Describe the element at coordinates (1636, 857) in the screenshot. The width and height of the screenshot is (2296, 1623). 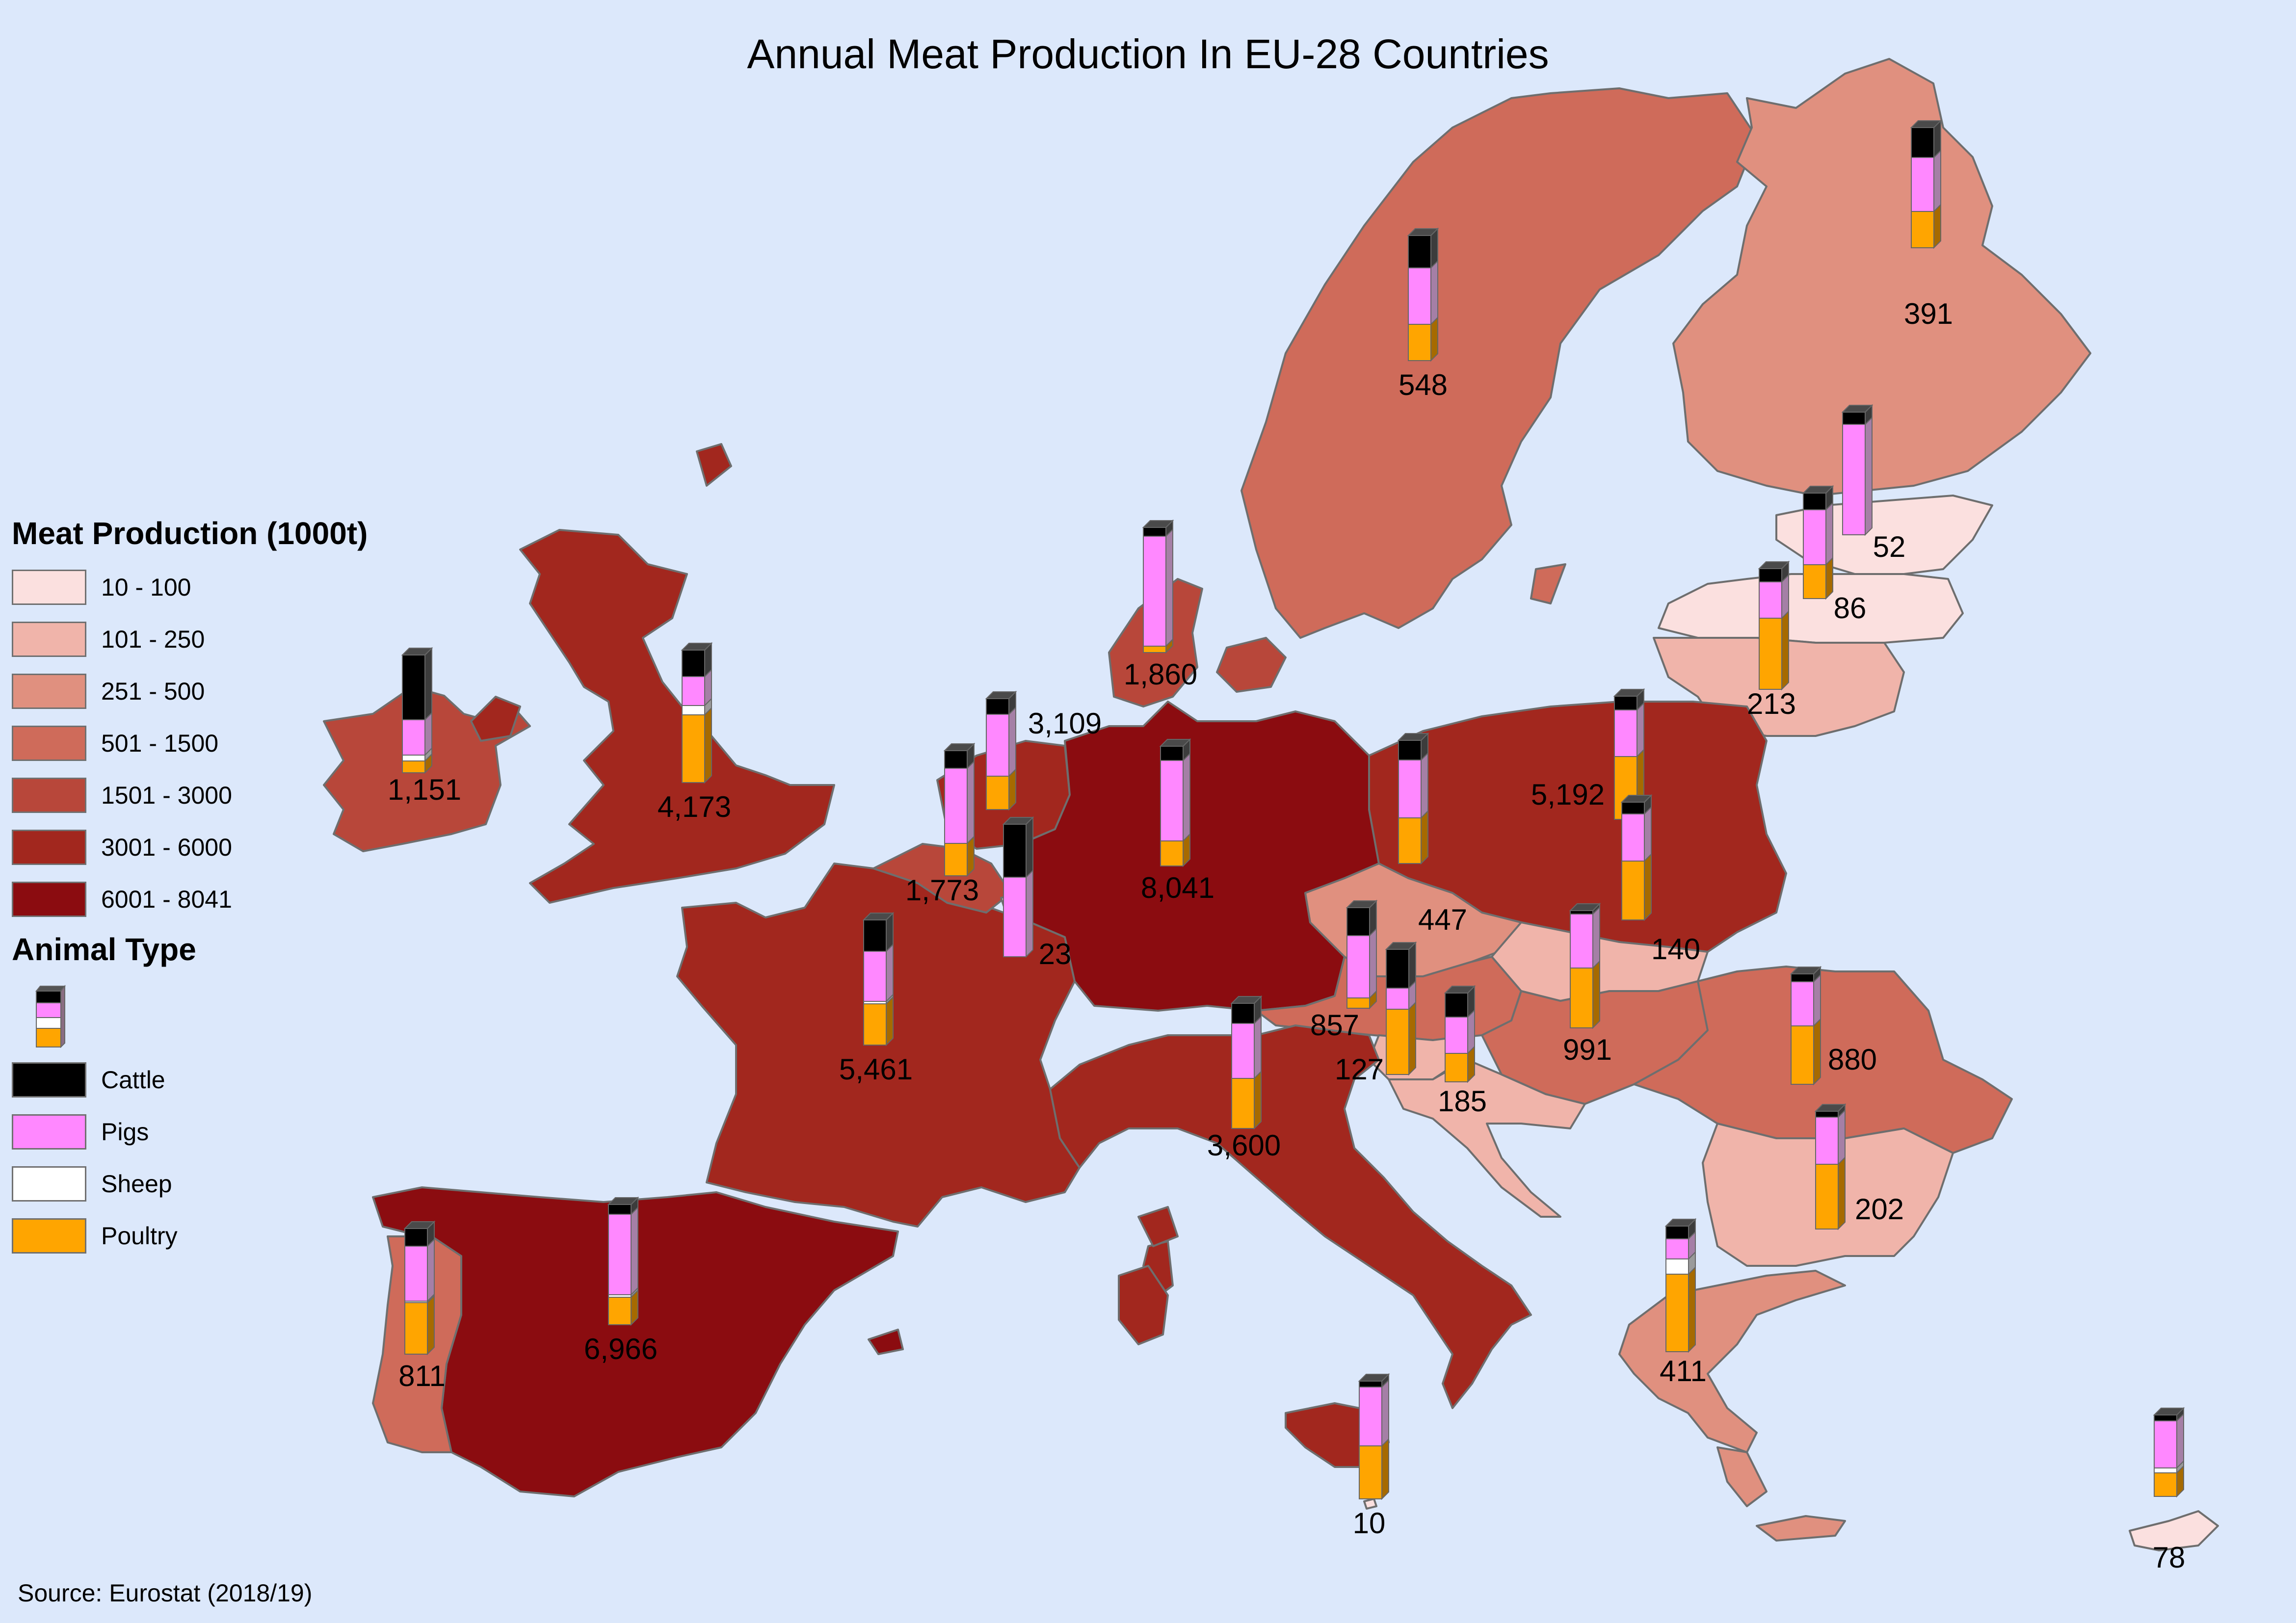
I see `bar-slovakia` at that location.